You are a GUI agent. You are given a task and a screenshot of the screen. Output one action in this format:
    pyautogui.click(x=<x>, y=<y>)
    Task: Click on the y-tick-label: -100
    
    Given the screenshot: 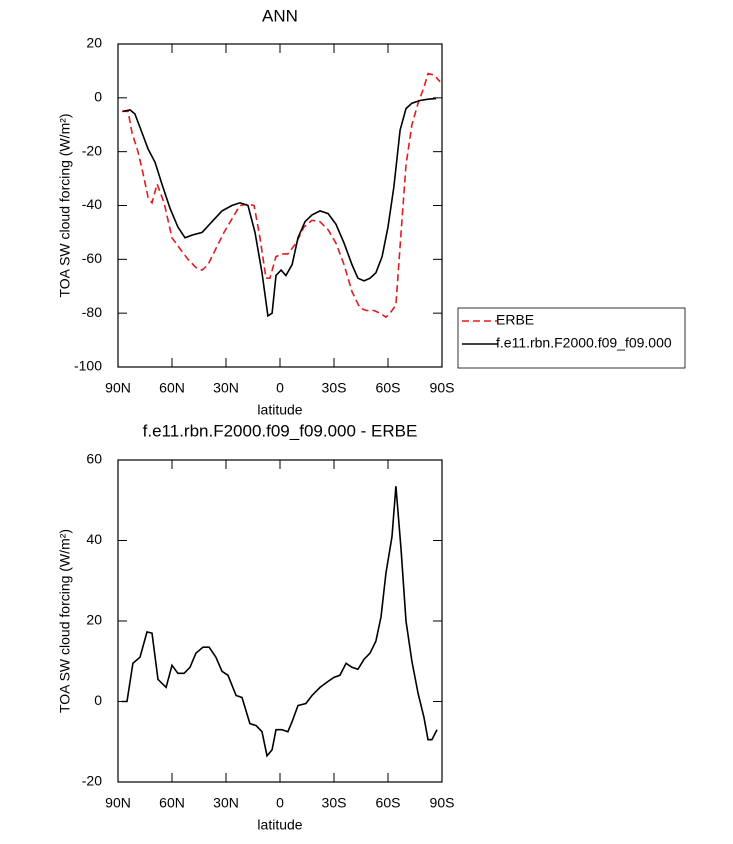 What is the action you would take?
    pyautogui.click(x=88, y=366)
    